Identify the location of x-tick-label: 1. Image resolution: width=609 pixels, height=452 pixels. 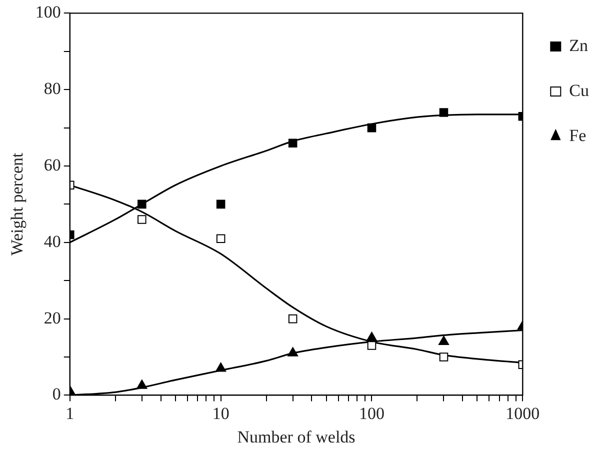
(70, 413).